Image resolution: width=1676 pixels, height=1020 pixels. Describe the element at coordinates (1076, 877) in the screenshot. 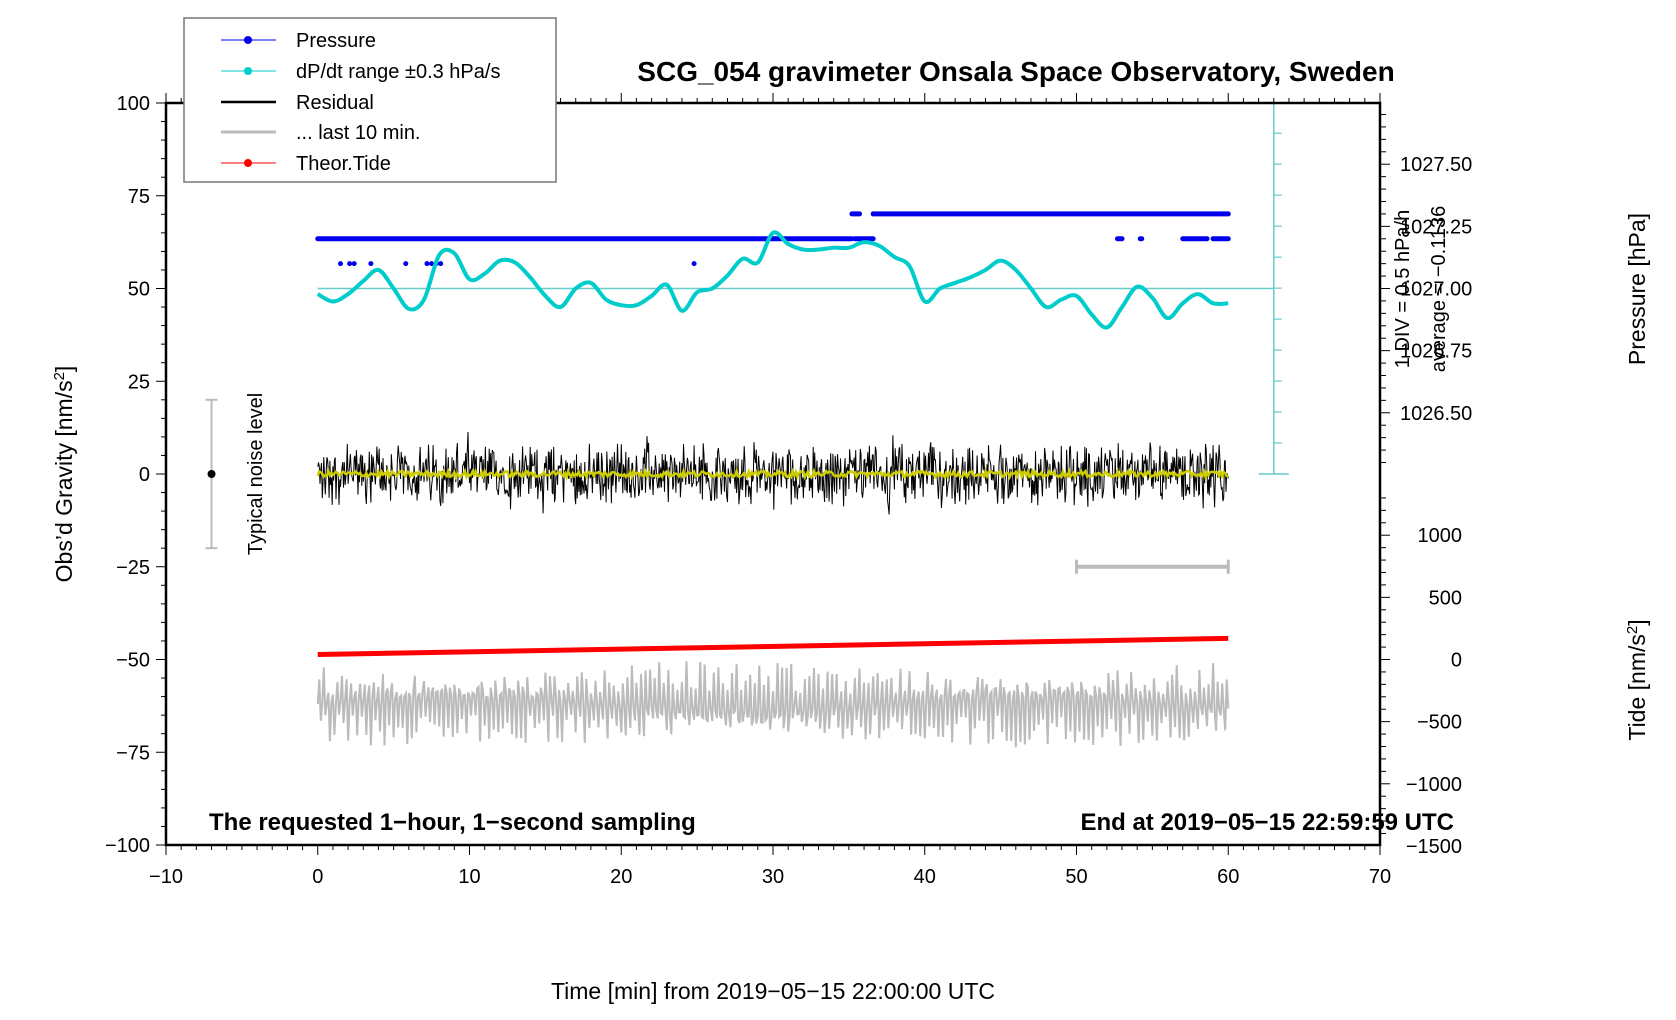

I see `x-tick-label: 50` at that location.